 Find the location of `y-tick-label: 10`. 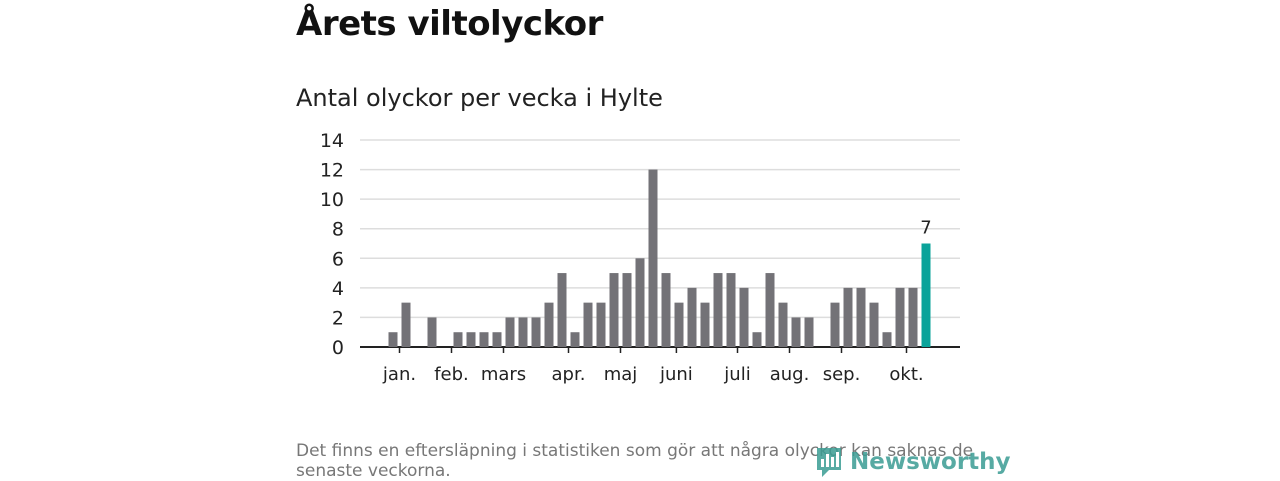

y-tick-label: 10 is located at coordinates (332, 200).